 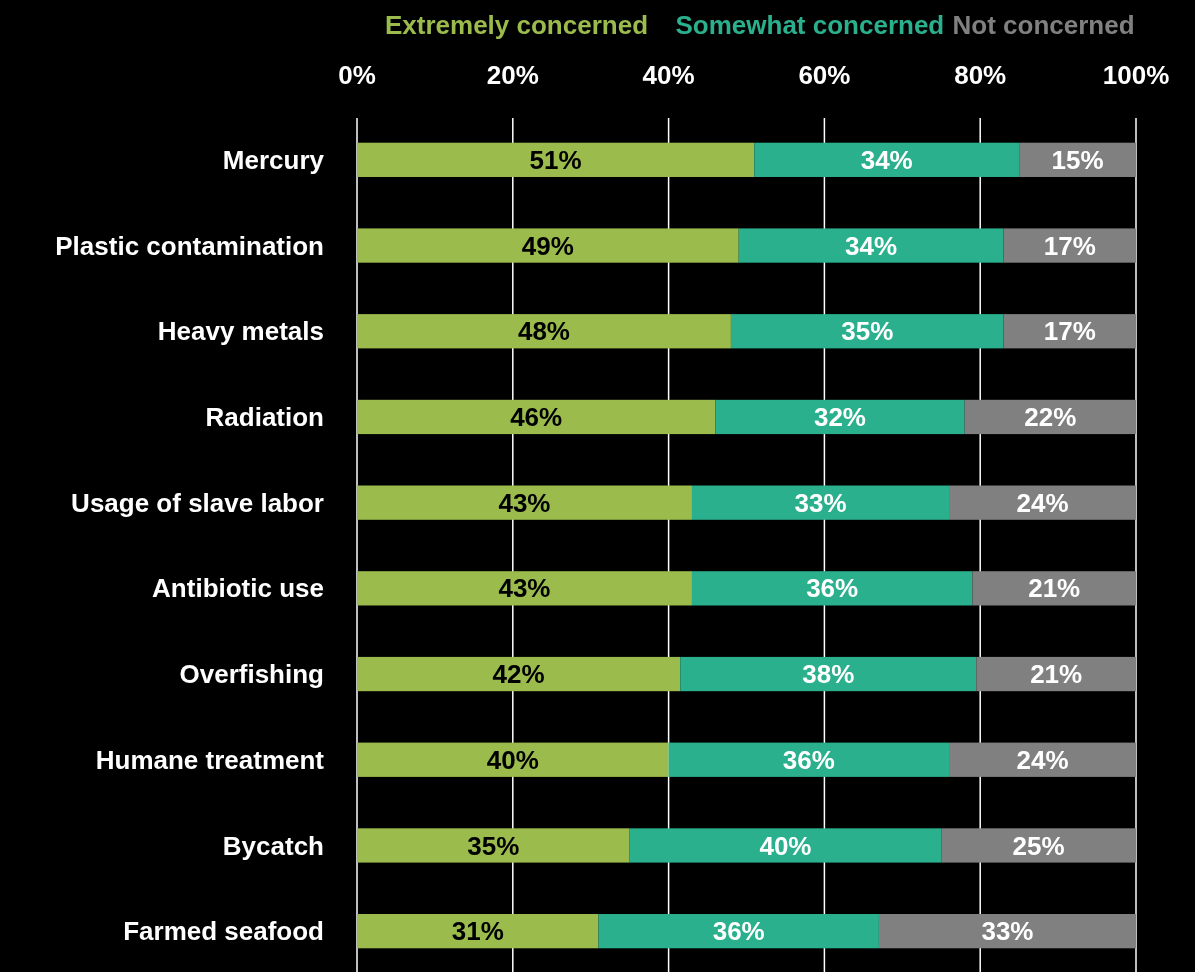 What do you see at coordinates (1077, 159) in the screenshot?
I see `data-label: 15%` at bounding box center [1077, 159].